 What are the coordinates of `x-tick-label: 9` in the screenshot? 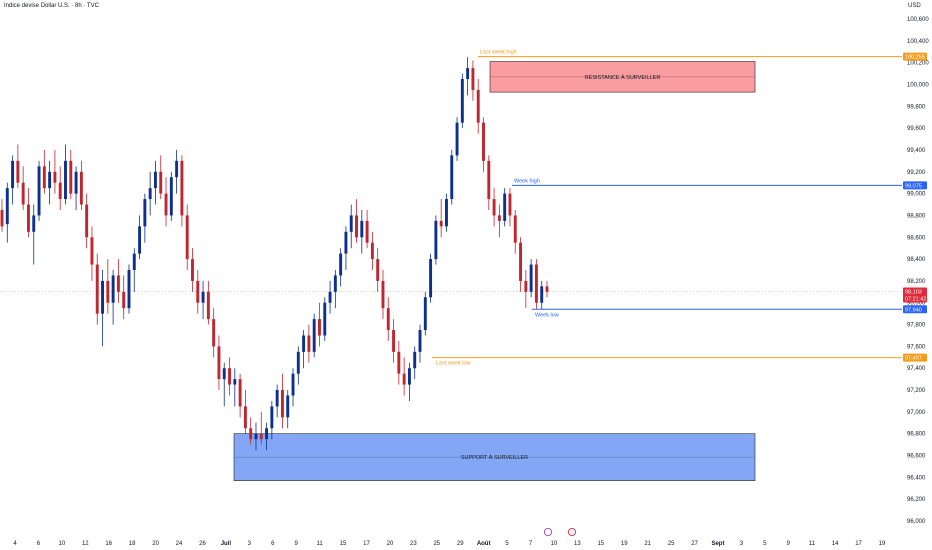 It's located at (297, 544).